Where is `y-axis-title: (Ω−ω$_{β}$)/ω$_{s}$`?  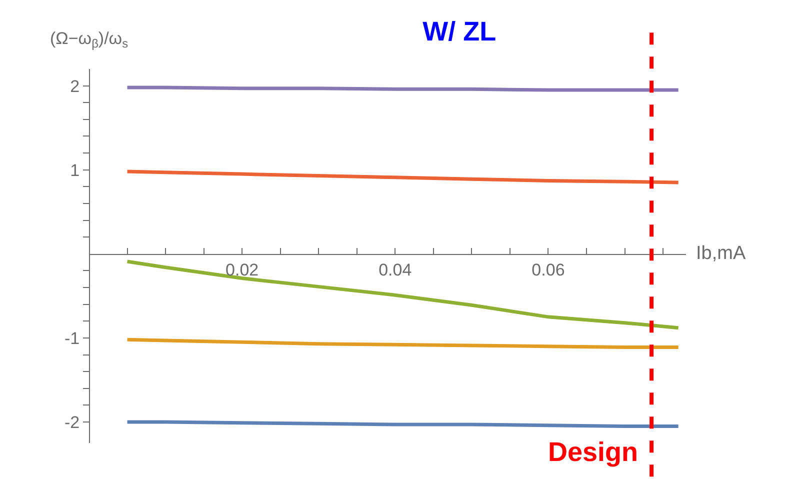
y-axis-title: (Ω−ω$_{β}$)/ω$_{s}$ is located at coordinates (89, 40).